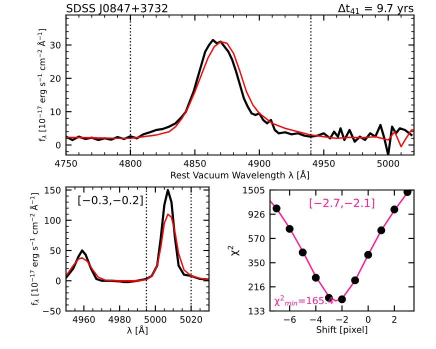  I want to click on y-tick-label: 926, so click(256, 214).